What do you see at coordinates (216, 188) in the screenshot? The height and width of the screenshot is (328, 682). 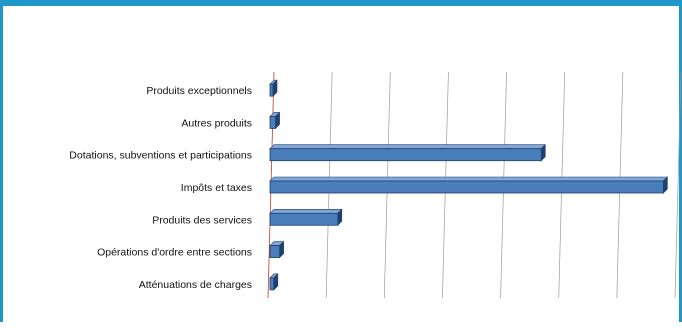 I see `category-label: Impôts et taxes` at bounding box center [216, 188].